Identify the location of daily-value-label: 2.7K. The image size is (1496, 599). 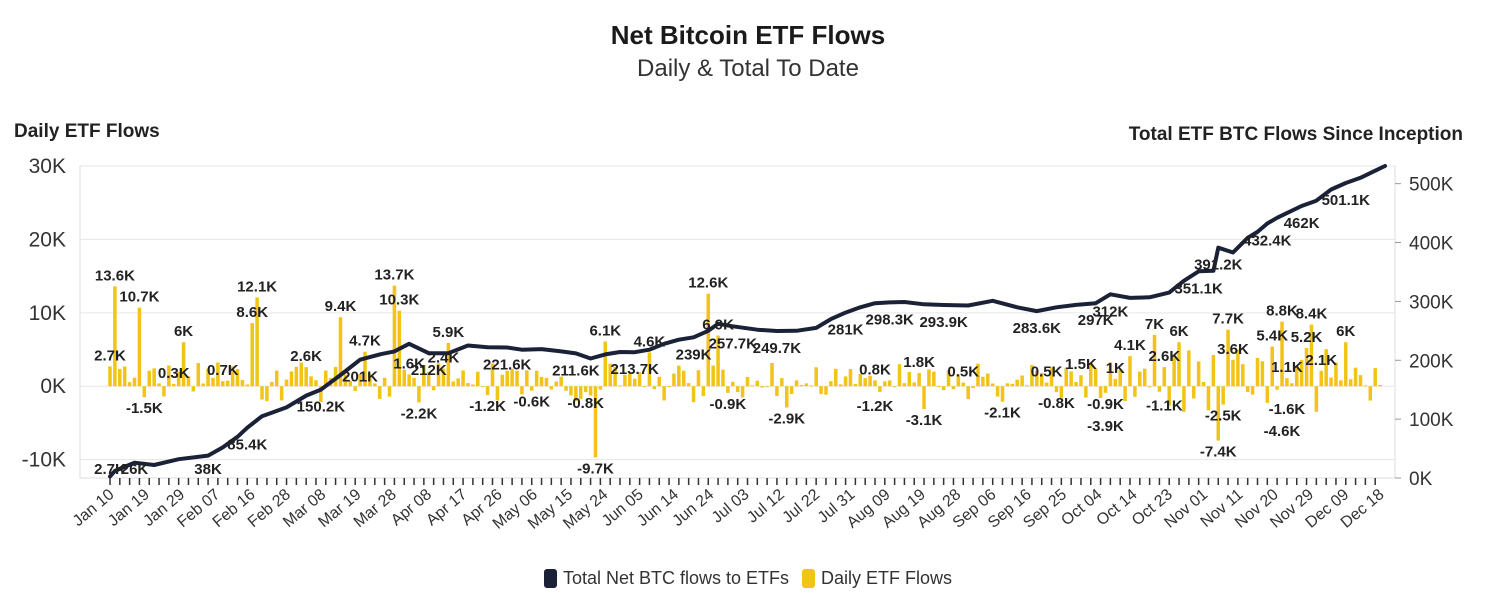
(110, 355).